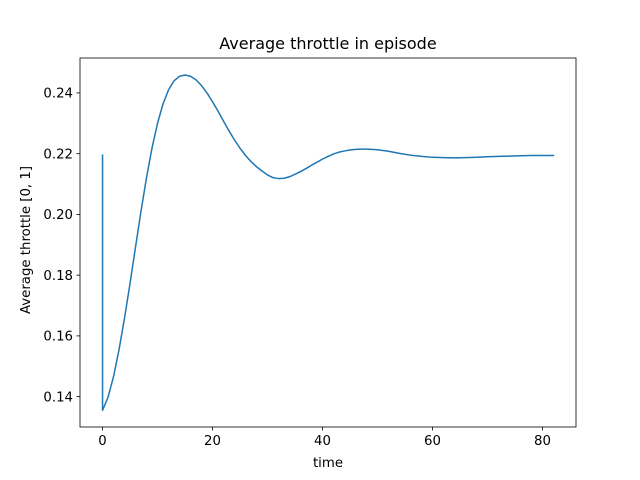 Image resolution: width=640 pixels, height=480 pixels. What do you see at coordinates (322, 441) in the screenshot?
I see `x-tick-label: 40` at bounding box center [322, 441].